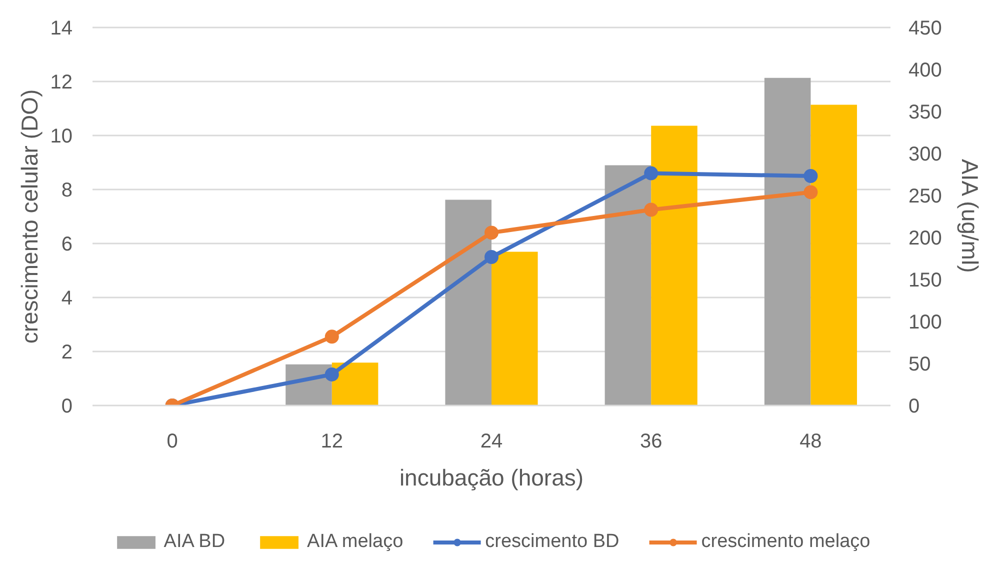  What do you see at coordinates (925, 71) in the screenshot?
I see `y2-tick-label: 400` at bounding box center [925, 71].